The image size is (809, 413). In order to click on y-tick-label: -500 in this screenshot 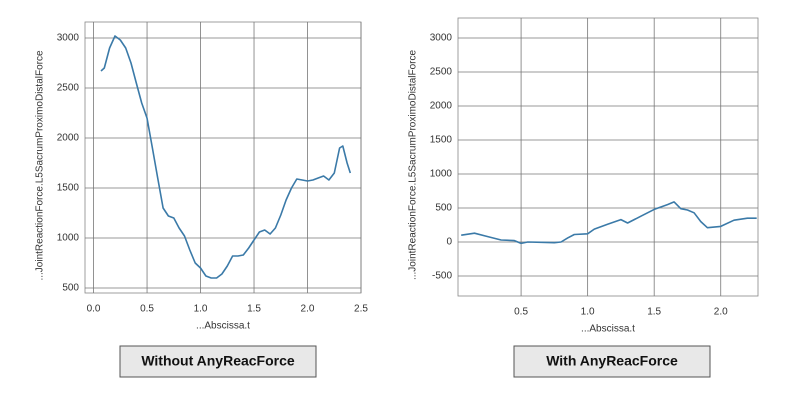, I will do `click(442, 276)`.